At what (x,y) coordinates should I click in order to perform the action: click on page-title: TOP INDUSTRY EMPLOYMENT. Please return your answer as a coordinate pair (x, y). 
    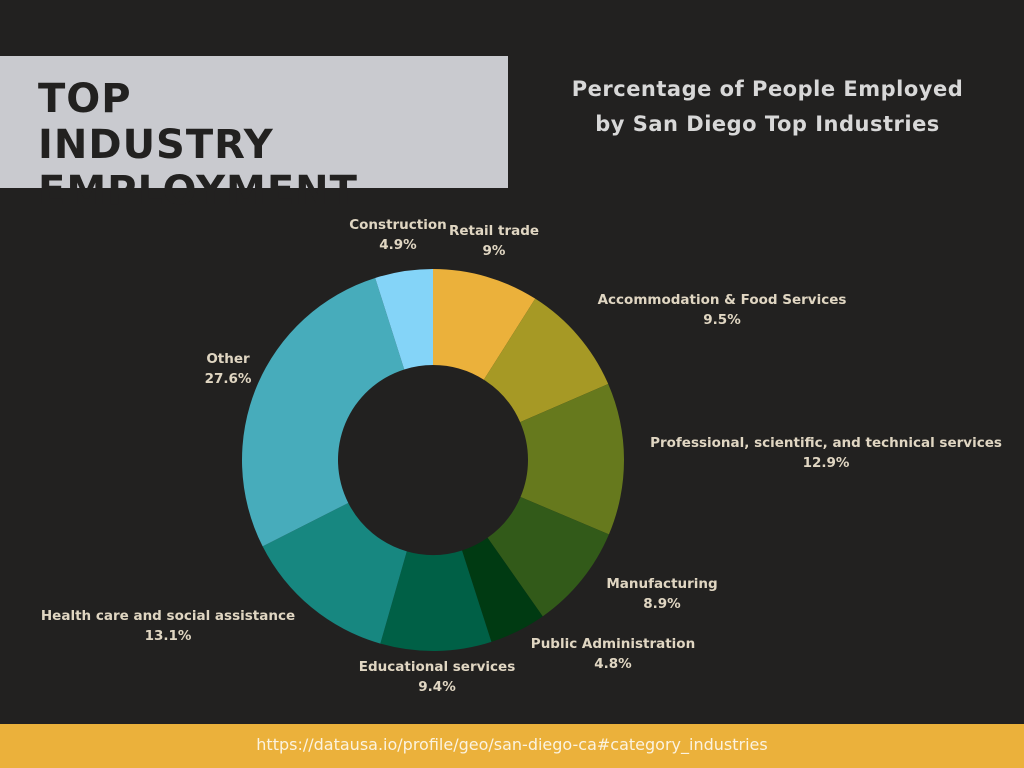
    Looking at the image, I should click on (198, 145).